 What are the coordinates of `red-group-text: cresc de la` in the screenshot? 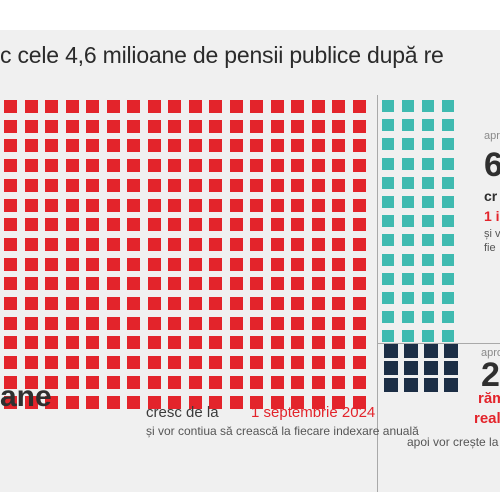 It's located at (182, 412).